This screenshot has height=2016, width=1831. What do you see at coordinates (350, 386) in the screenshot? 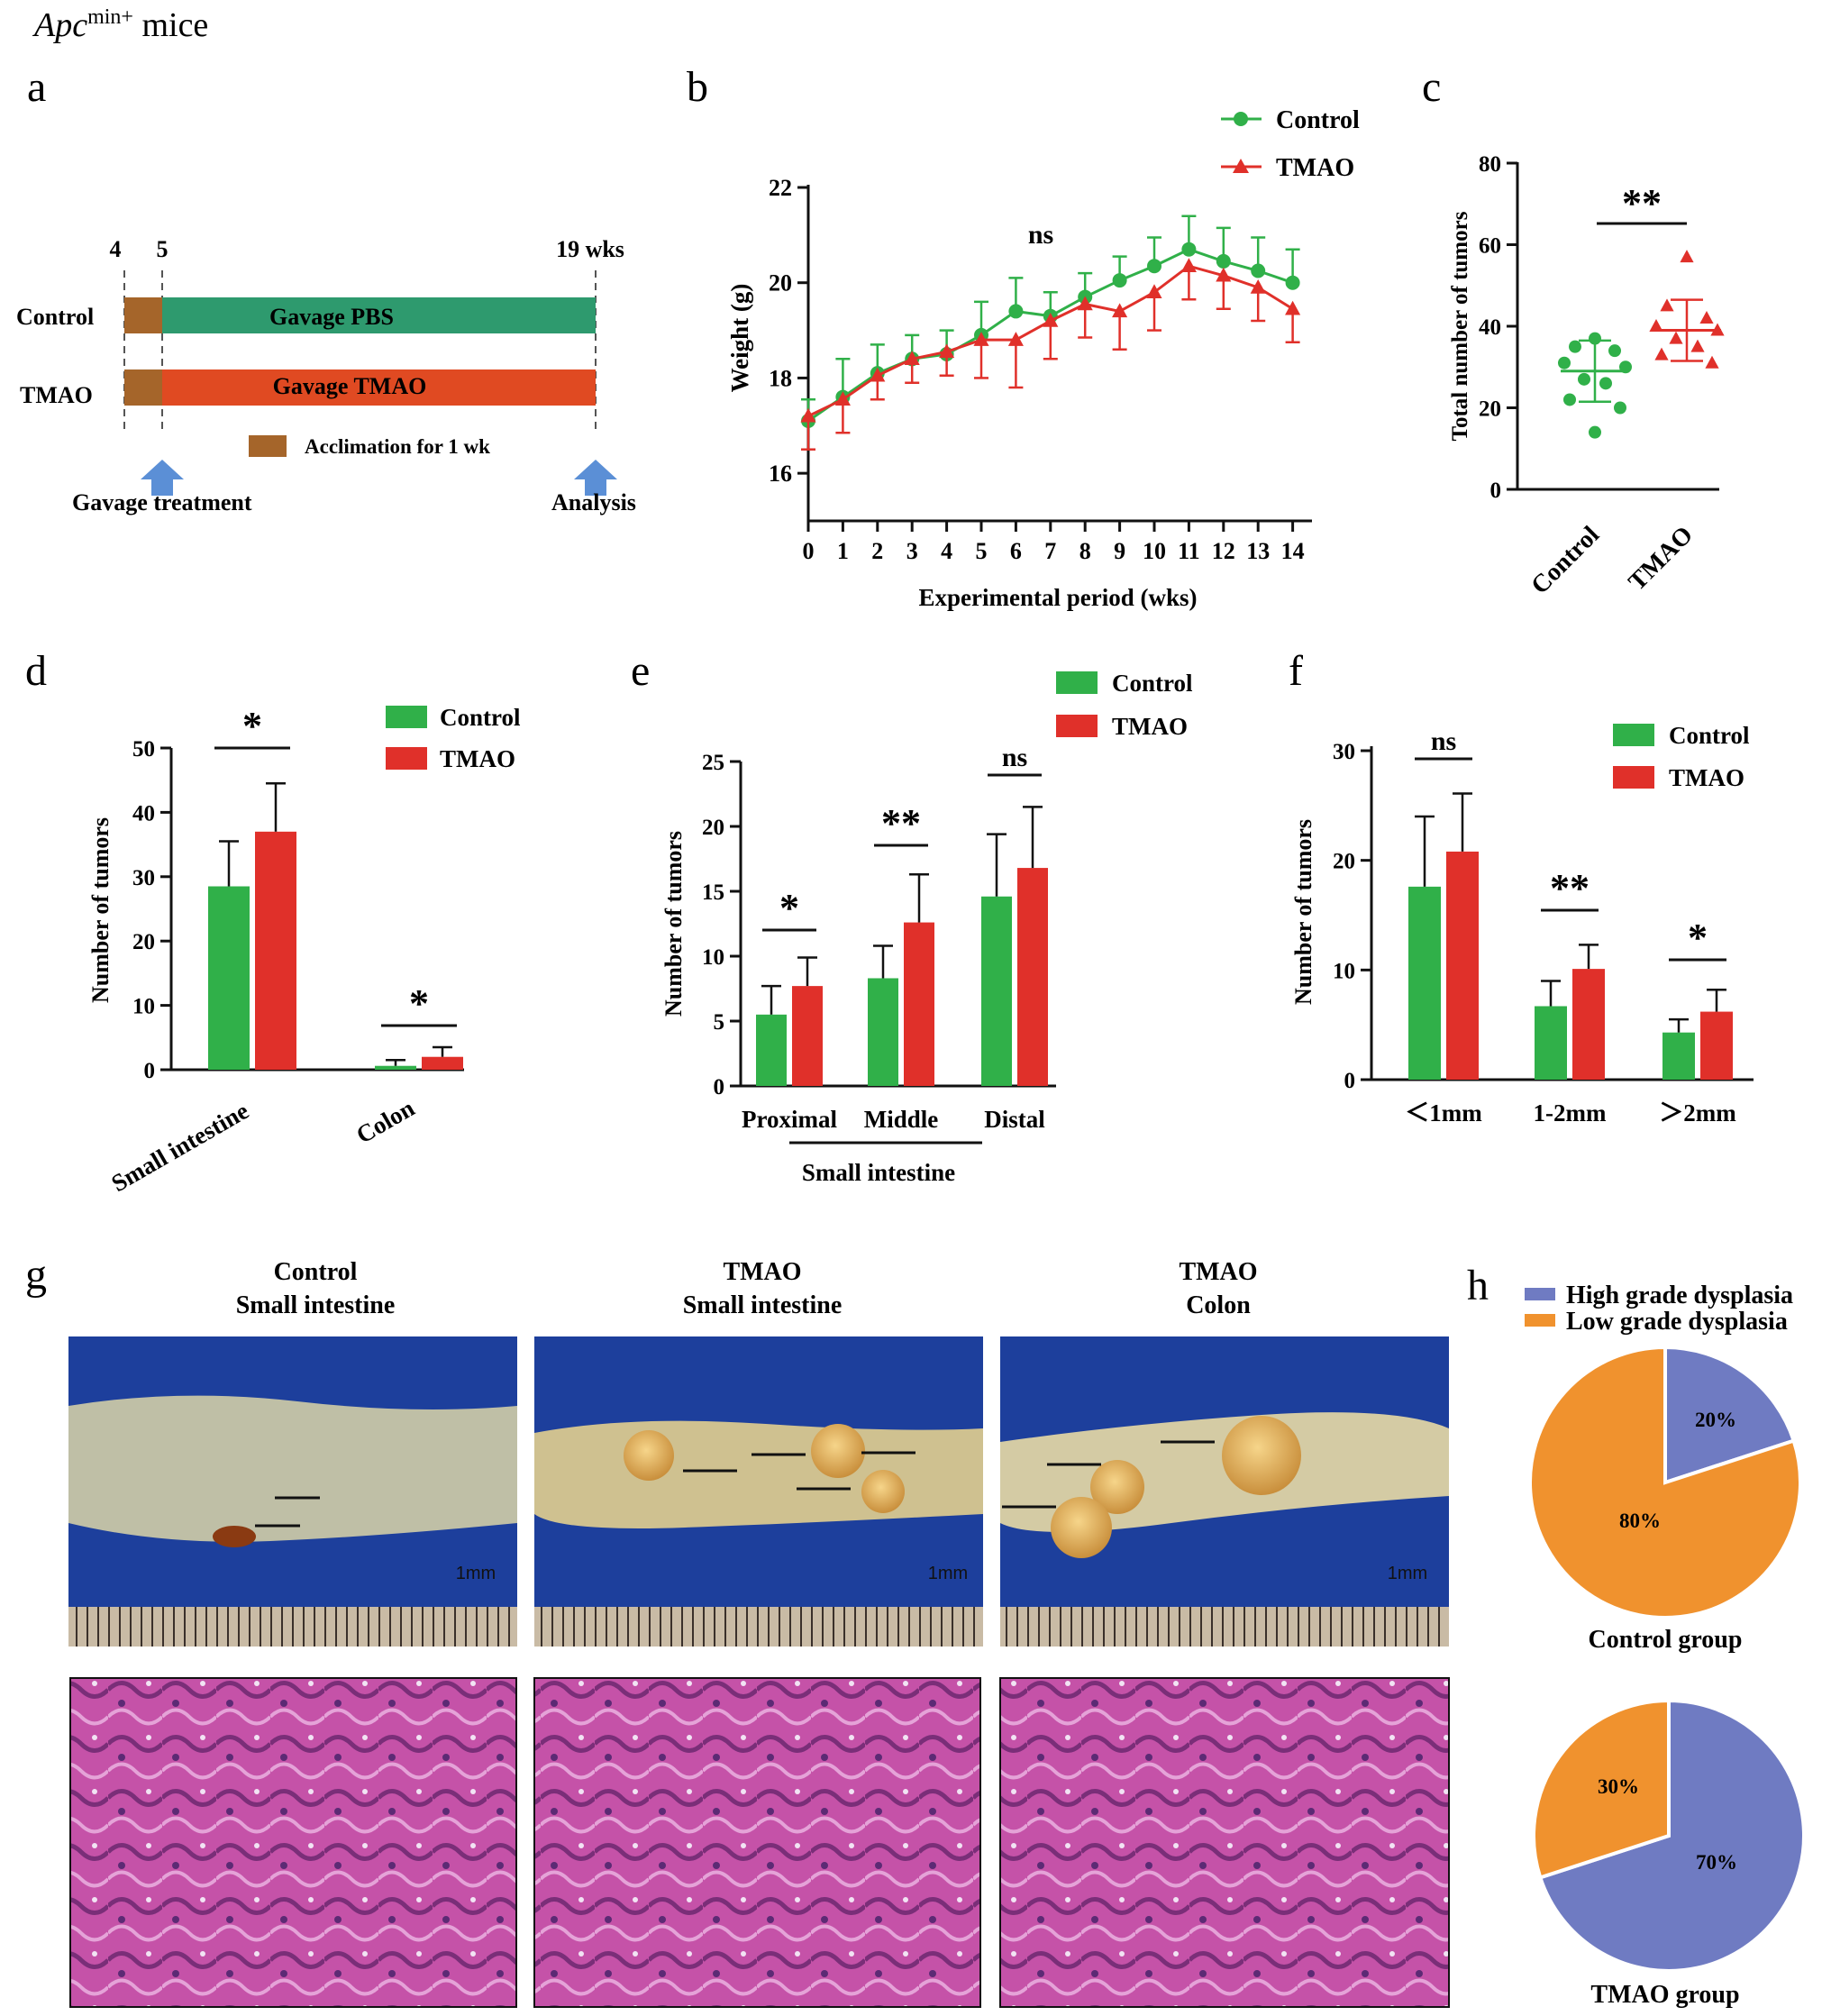
I see `gavage-label-tmao: Gavage TMAO` at bounding box center [350, 386].